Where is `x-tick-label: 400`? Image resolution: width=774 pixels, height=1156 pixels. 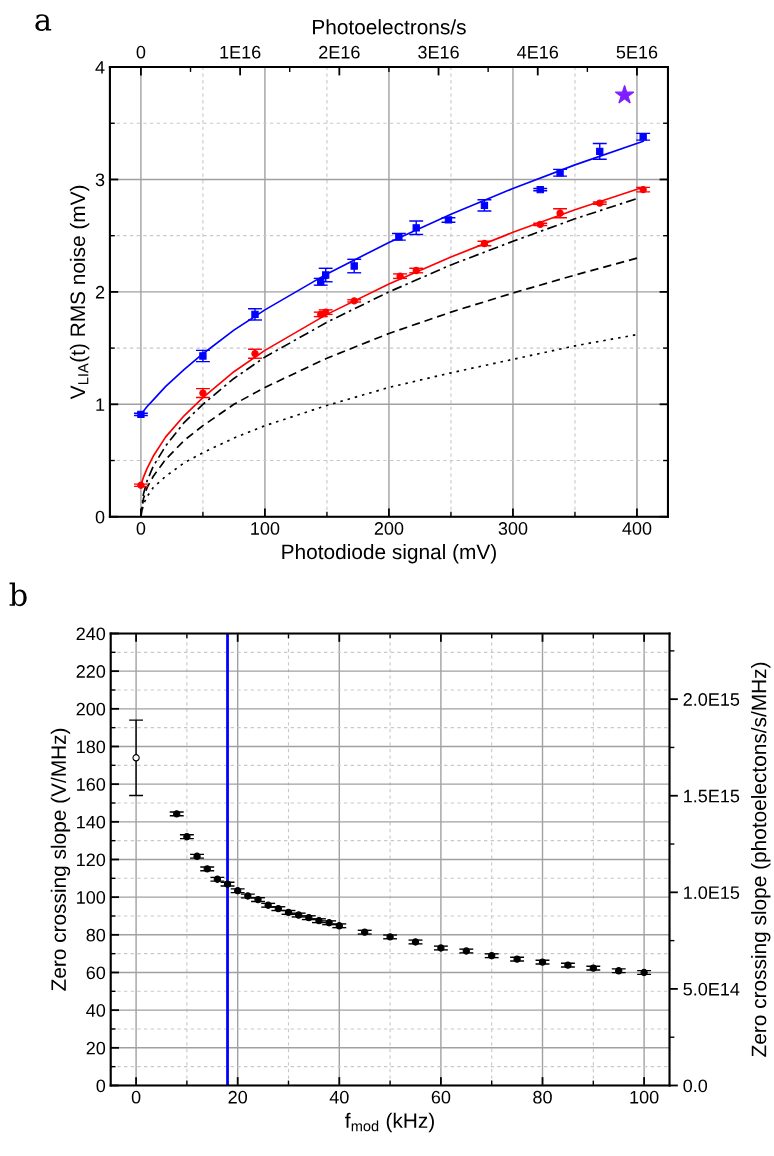 x-tick-label: 400 is located at coordinates (637, 528).